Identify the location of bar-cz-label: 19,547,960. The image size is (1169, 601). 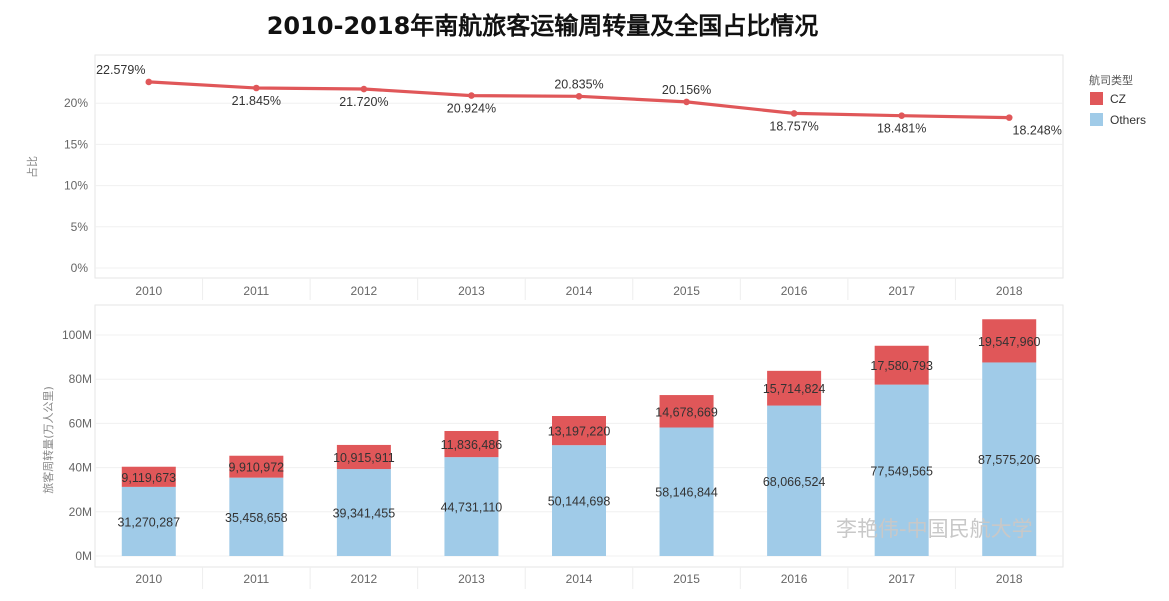
(1009, 342).